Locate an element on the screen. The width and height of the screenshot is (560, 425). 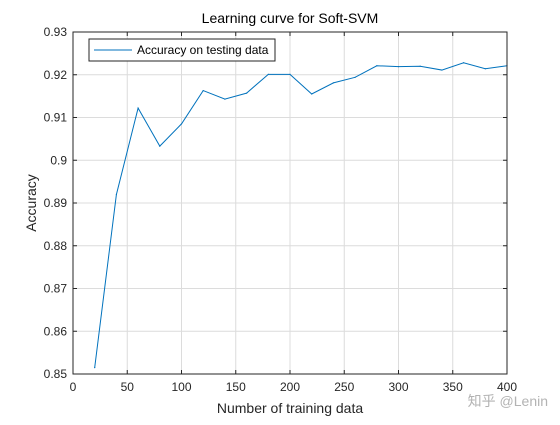
legend-box is located at coordinates (182, 50).